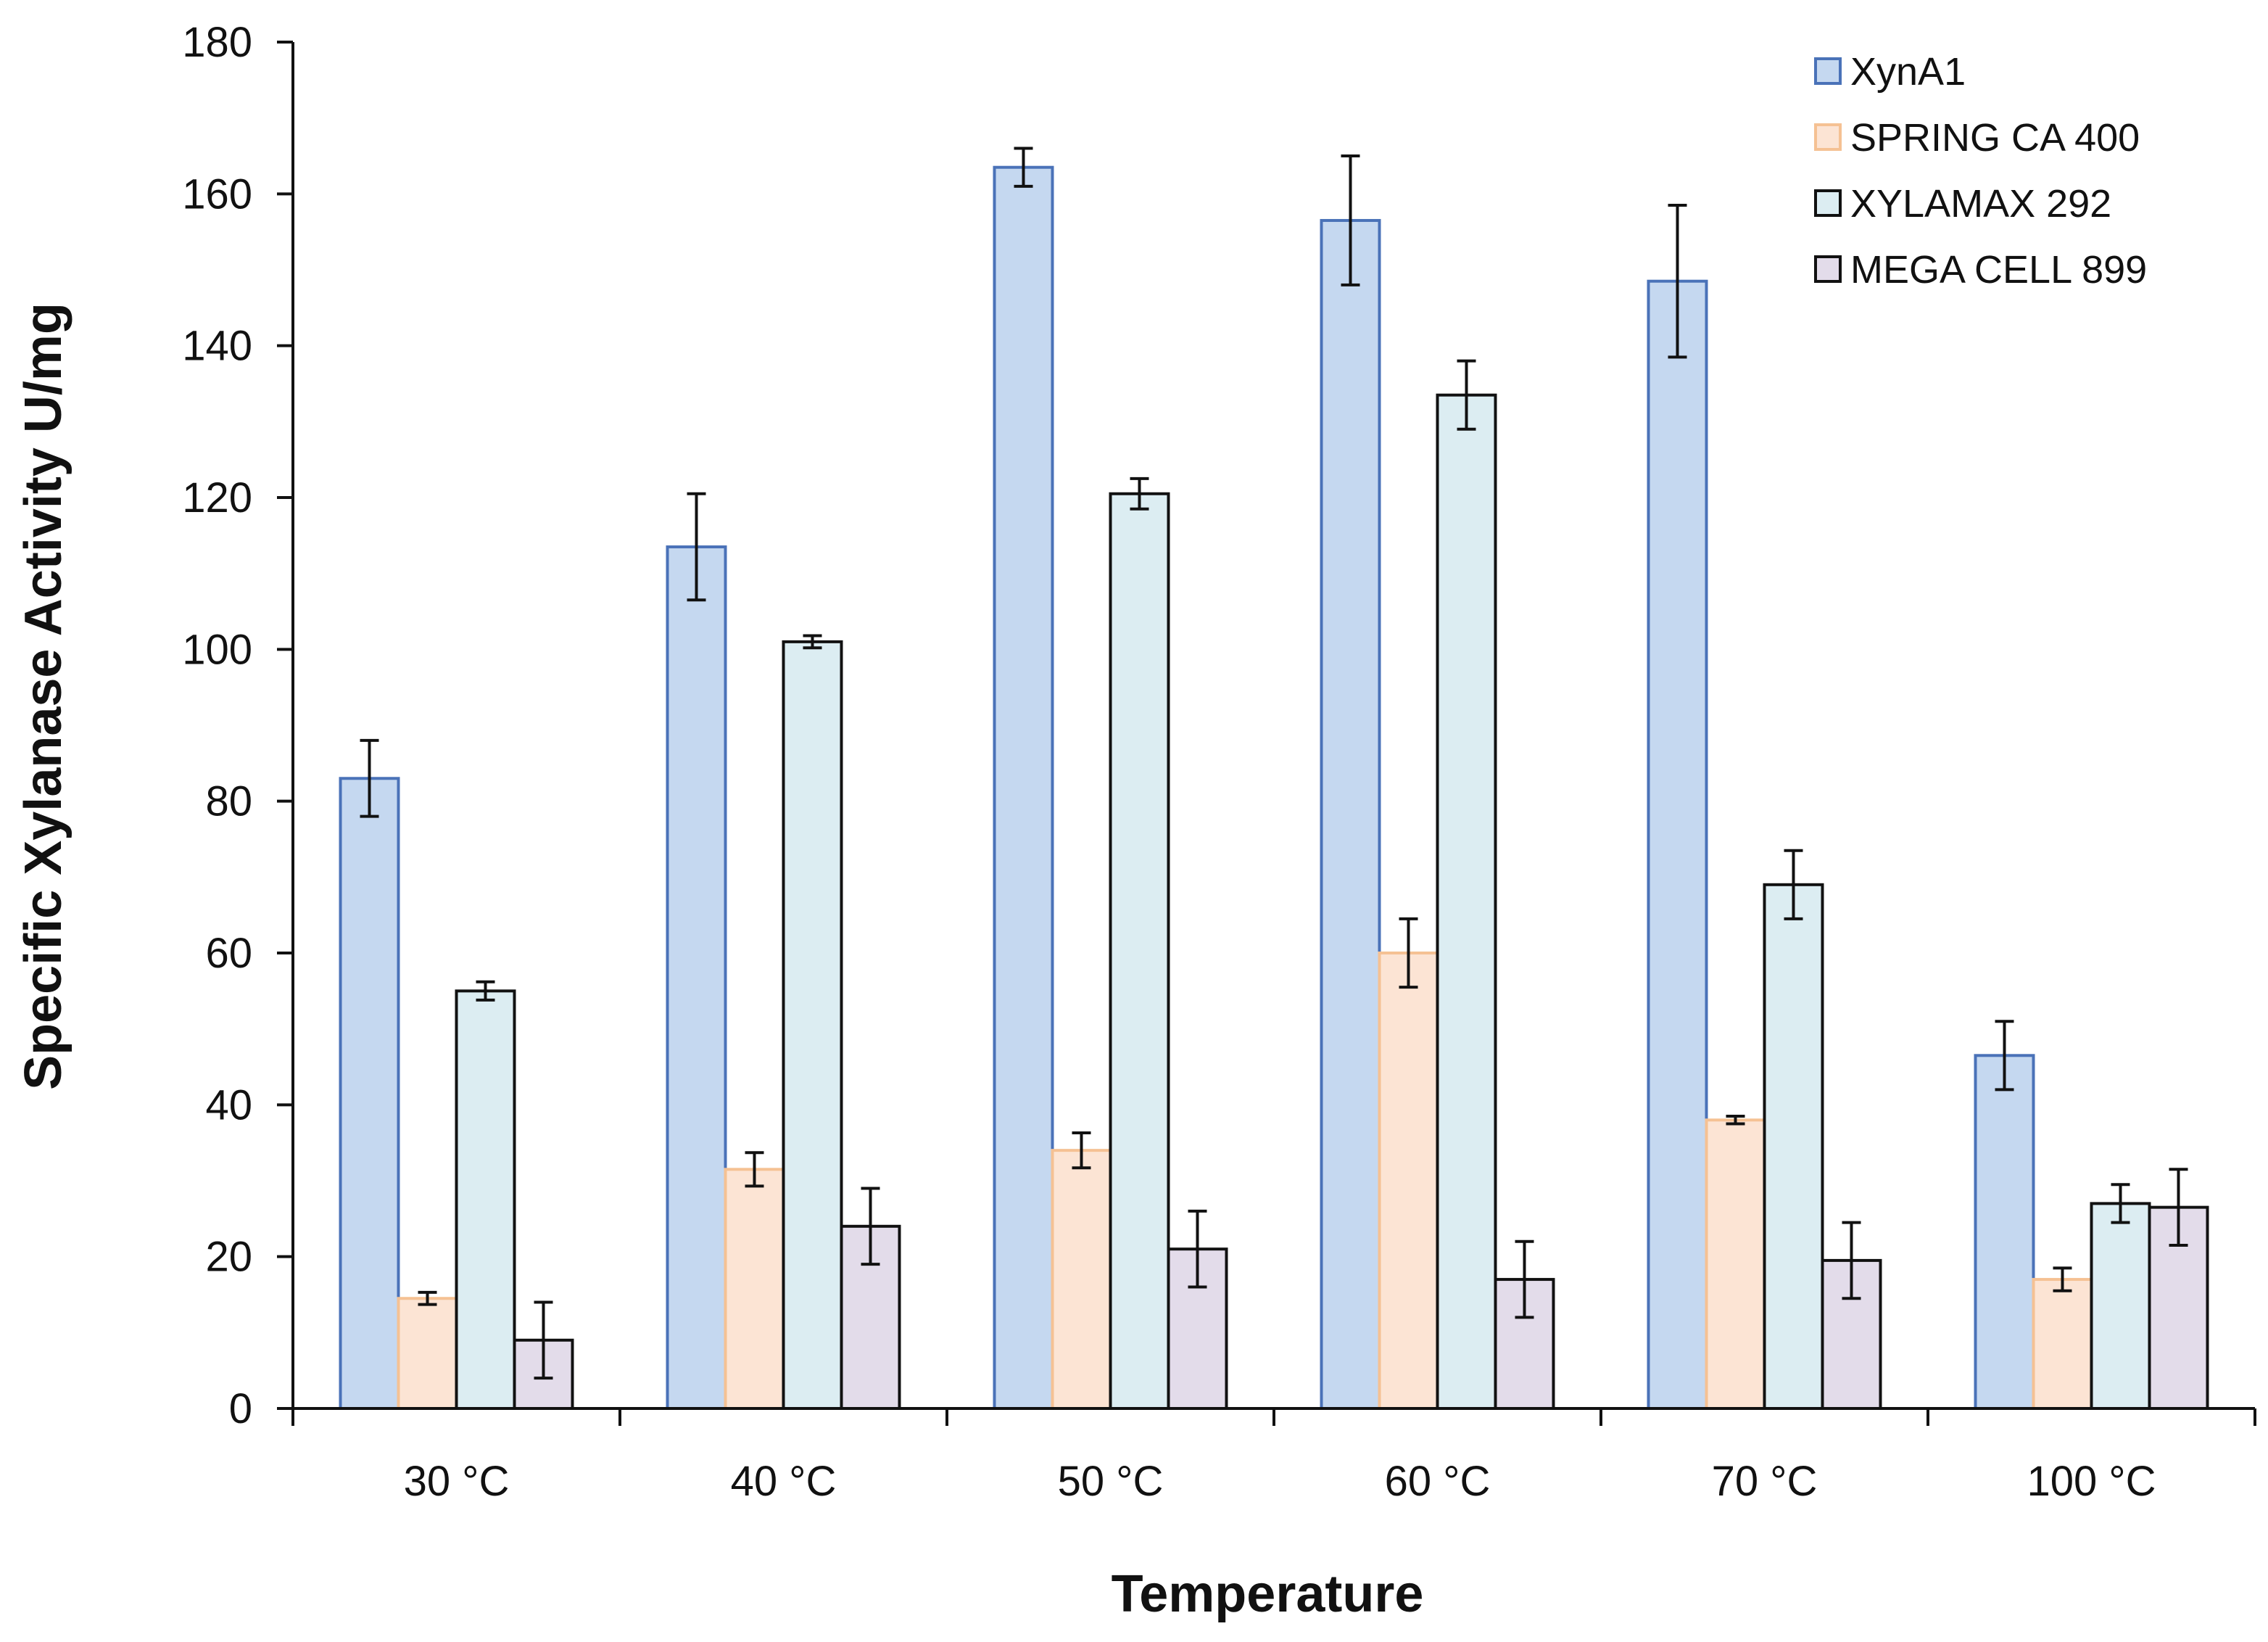  Describe the element at coordinates (784, 1482) in the screenshot. I see `x-tick-label: 40 °C` at that location.